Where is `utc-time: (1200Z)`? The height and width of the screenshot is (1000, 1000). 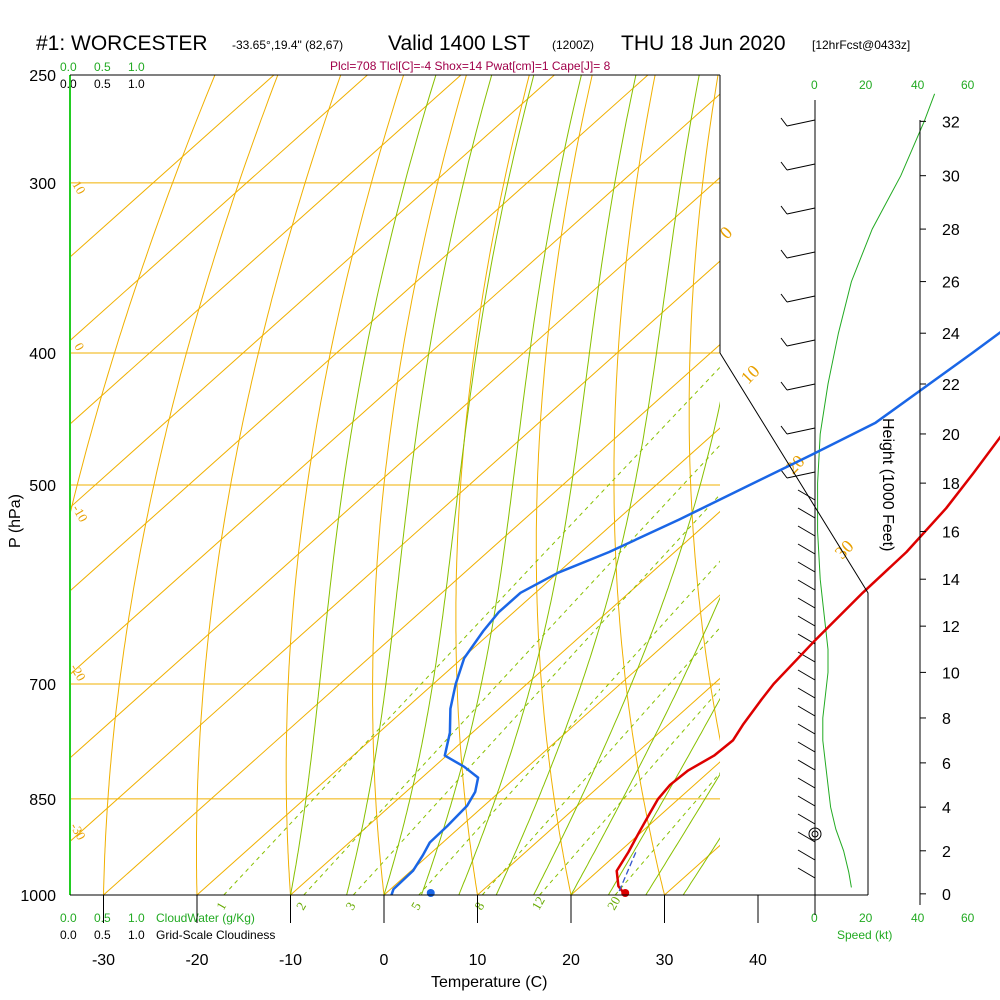
utc-time: (1200Z) is located at coordinates (573, 45).